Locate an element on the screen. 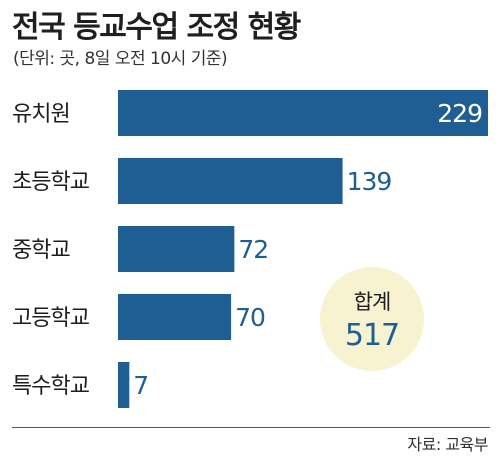 The width and height of the screenshot is (500, 457). total-value: 517 is located at coordinates (372, 335).